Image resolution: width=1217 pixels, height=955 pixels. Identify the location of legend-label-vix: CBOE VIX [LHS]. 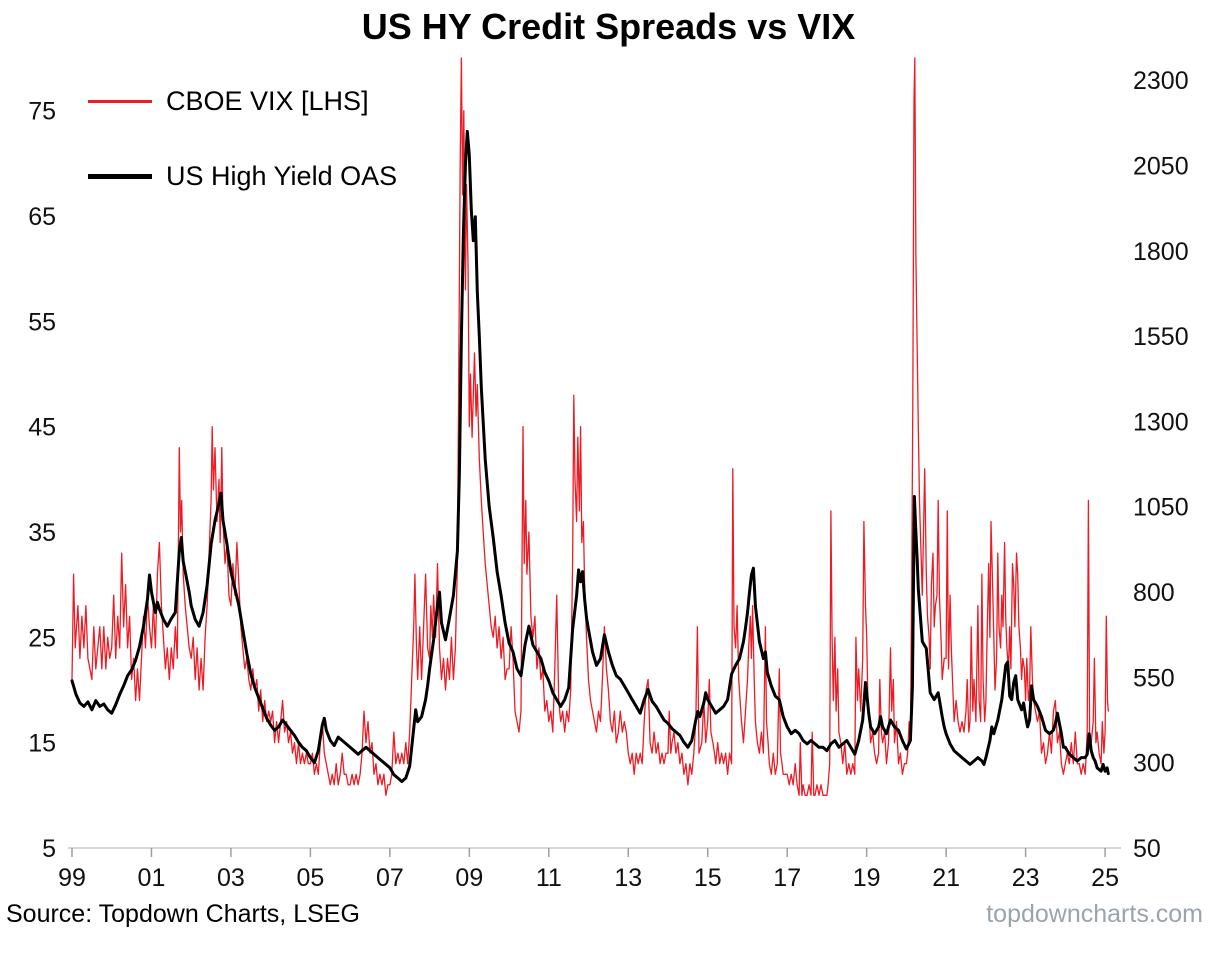
(267, 101).